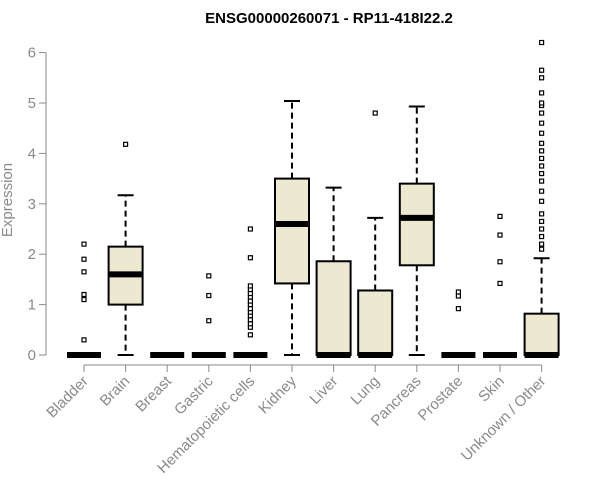  Describe the element at coordinates (32, 204) in the screenshot. I see `y-tick-label: 3` at that location.